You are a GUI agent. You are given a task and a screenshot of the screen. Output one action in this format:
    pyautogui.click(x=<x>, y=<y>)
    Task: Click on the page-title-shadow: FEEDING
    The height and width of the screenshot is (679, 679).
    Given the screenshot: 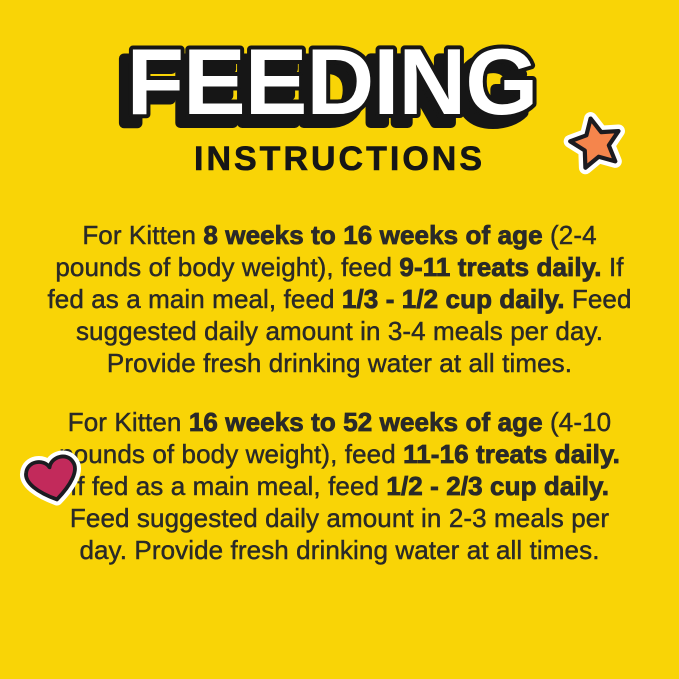 What is the action you would take?
    pyautogui.click(x=323, y=89)
    